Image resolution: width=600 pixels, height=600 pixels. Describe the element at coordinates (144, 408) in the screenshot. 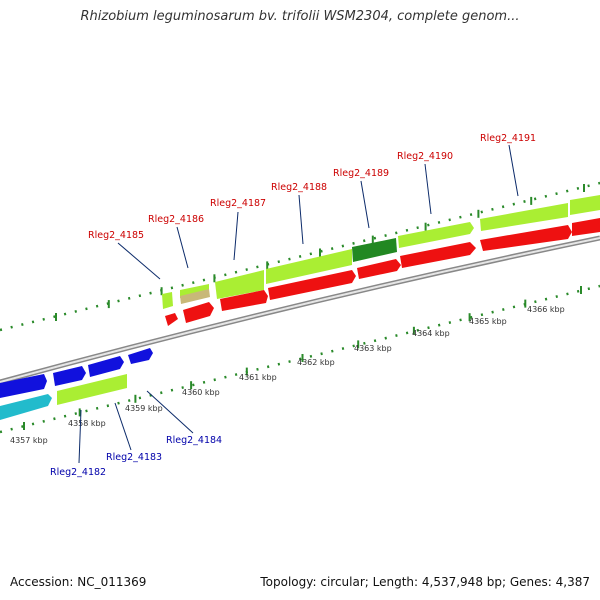

I see `tick-label: 4359 kbp` at that location.